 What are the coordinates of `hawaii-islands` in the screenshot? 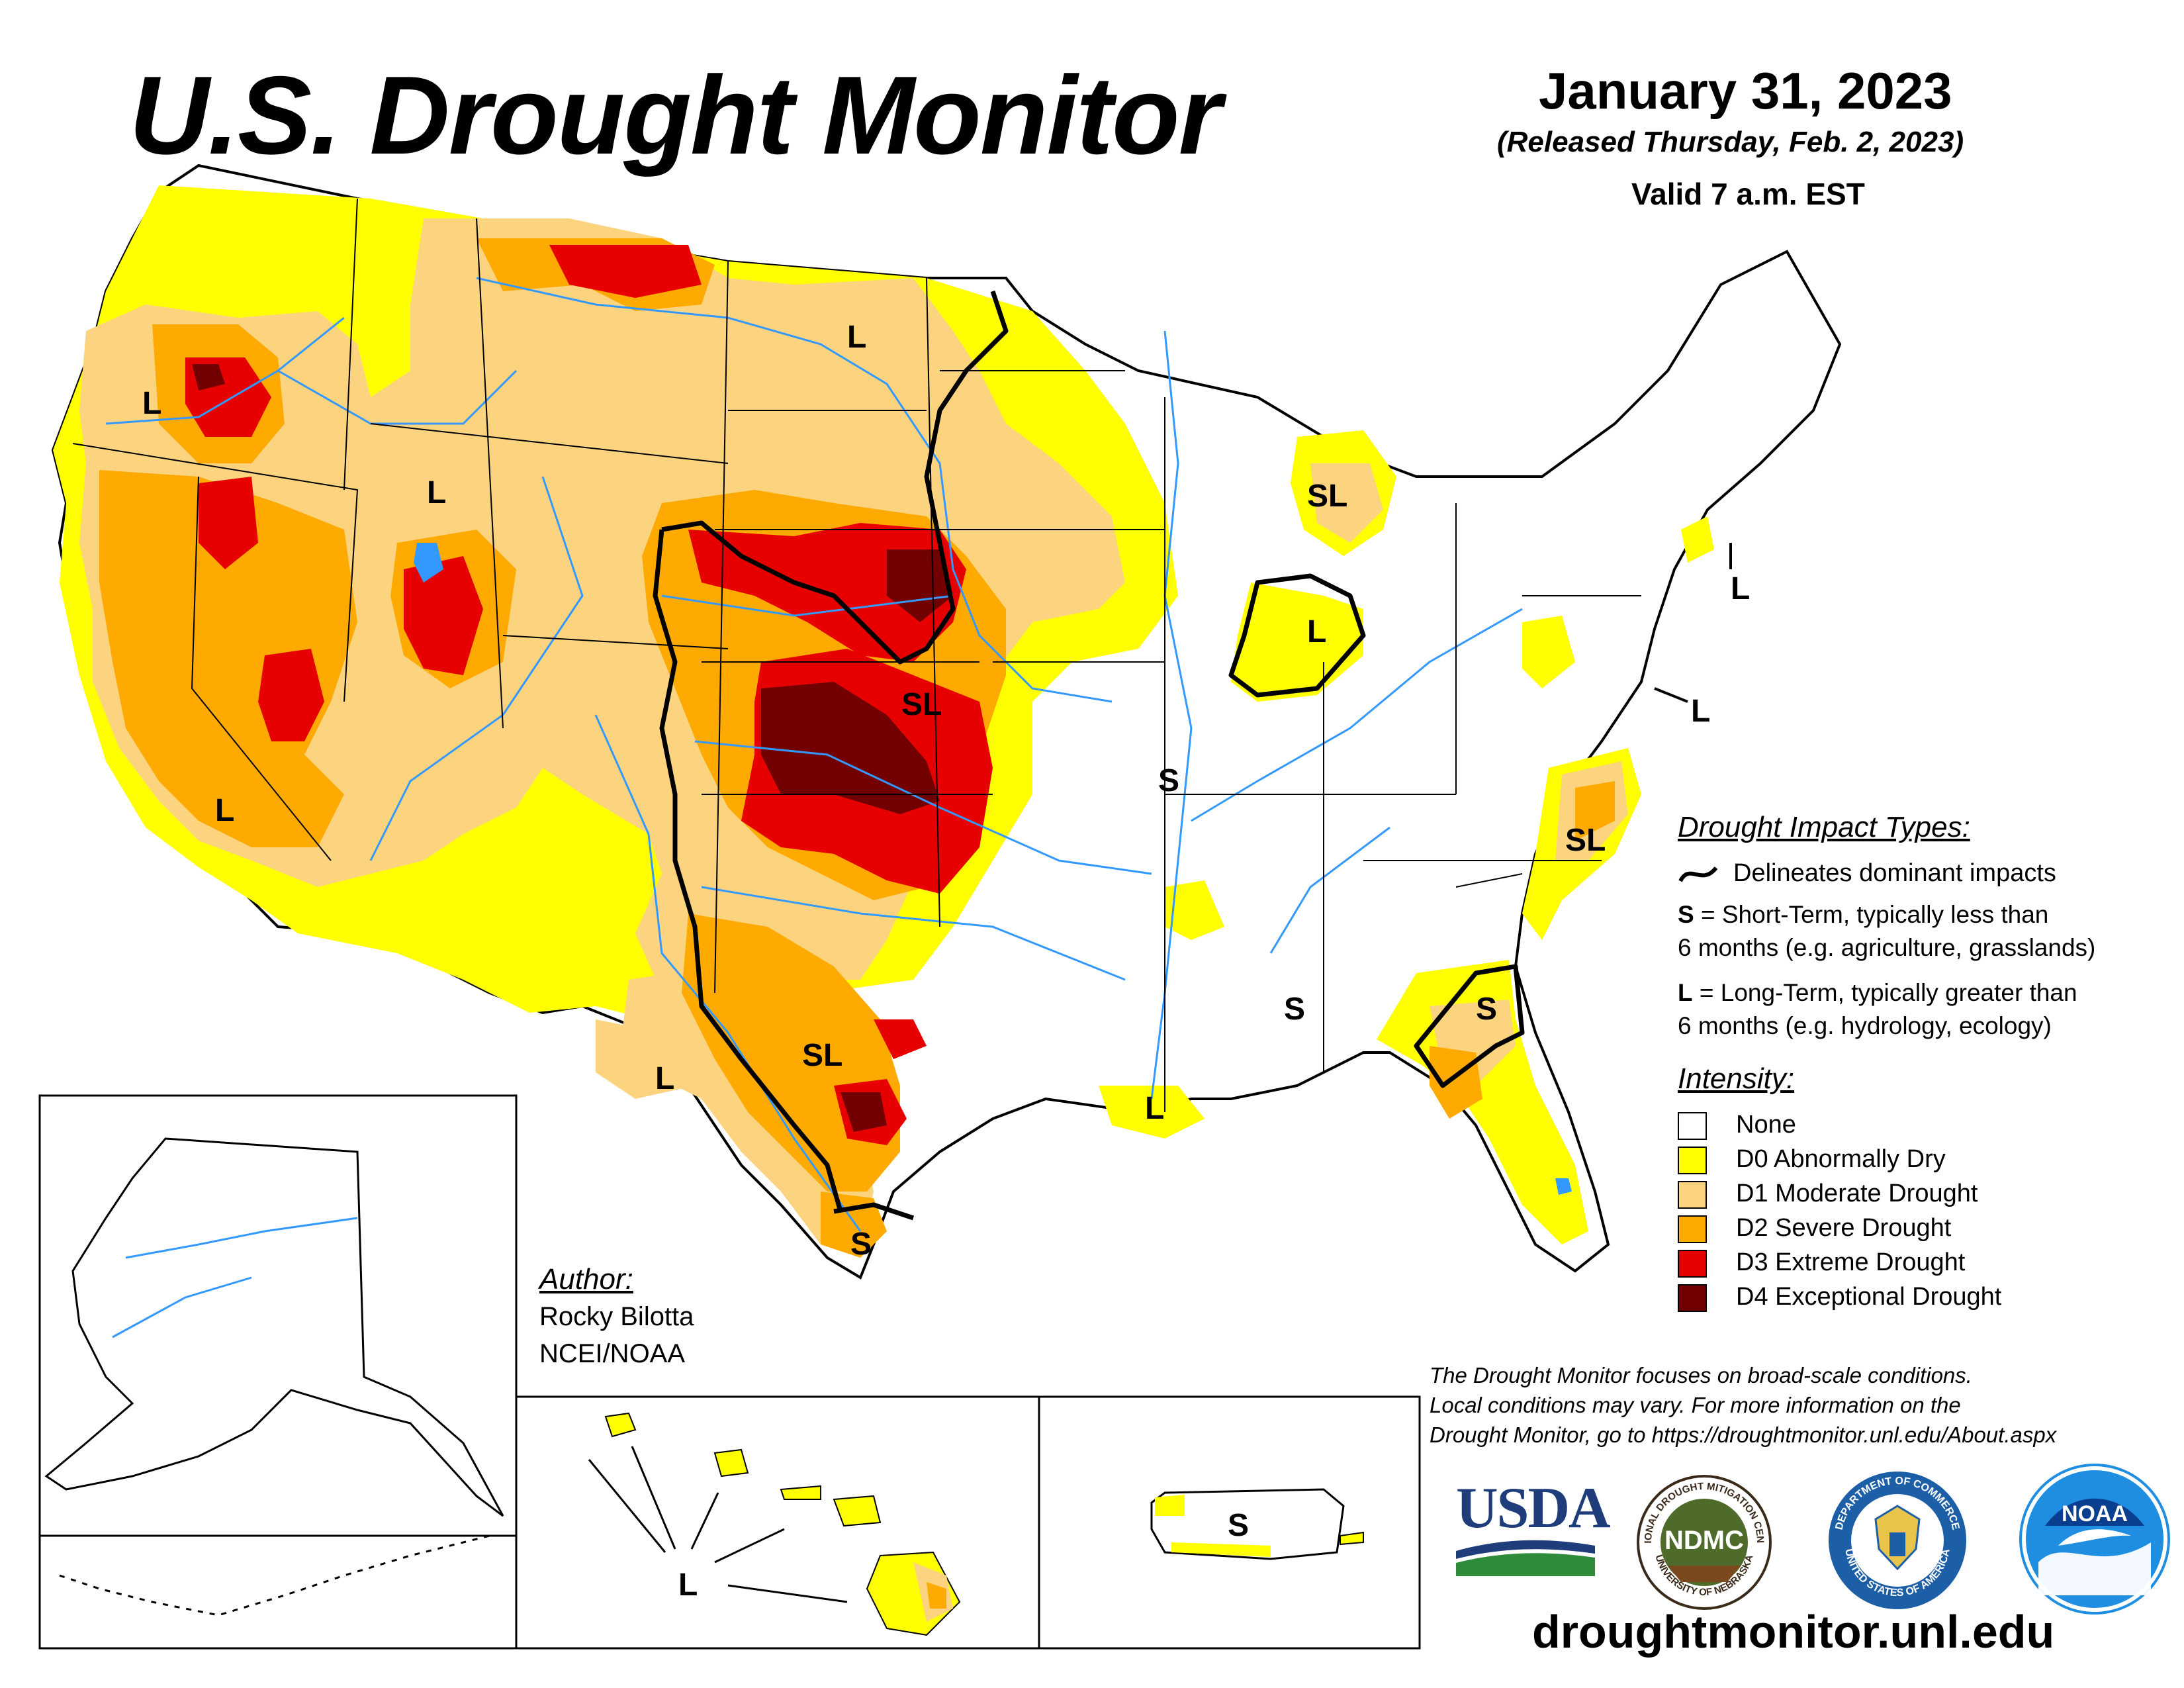 It's located at (782, 1524).